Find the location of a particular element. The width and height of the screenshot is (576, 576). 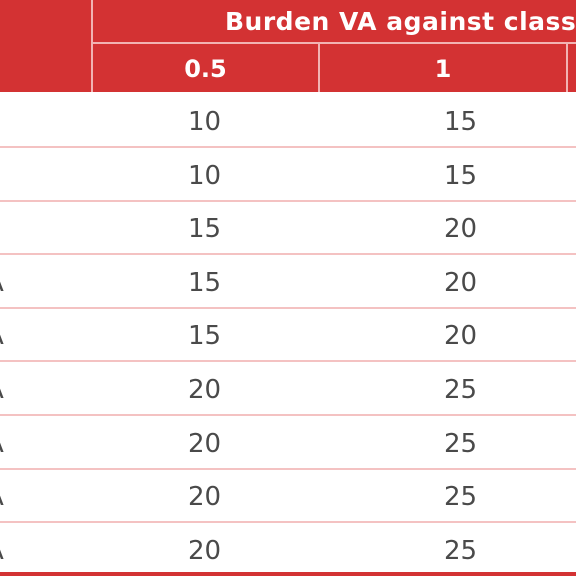

group-header-burden: Burden VA against class is located at coordinates (400, 21).